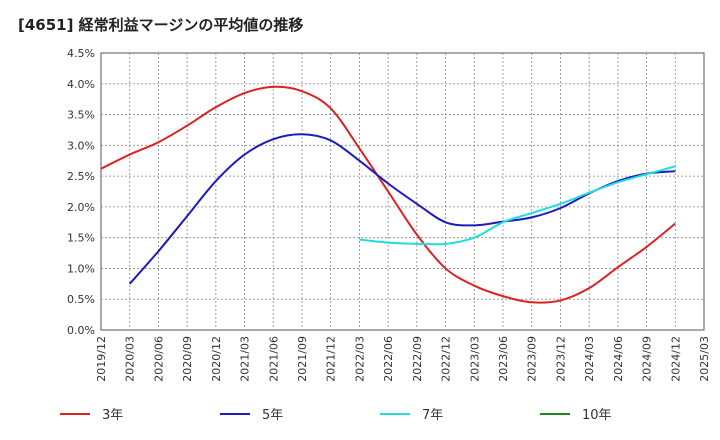 The width and height of the screenshot is (720, 440). What do you see at coordinates (446, 359) in the screenshot?
I see `x-tick-label: 2022/12` at bounding box center [446, 359].